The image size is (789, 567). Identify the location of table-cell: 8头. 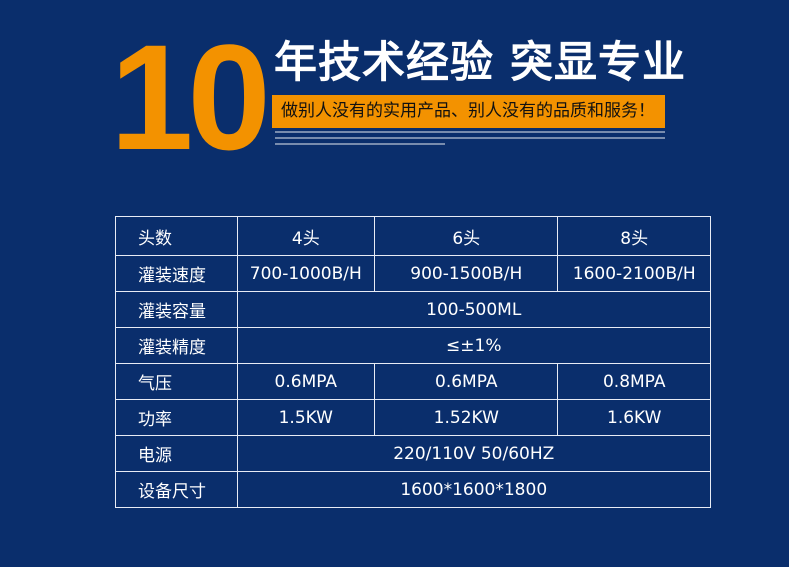
(634, 236).